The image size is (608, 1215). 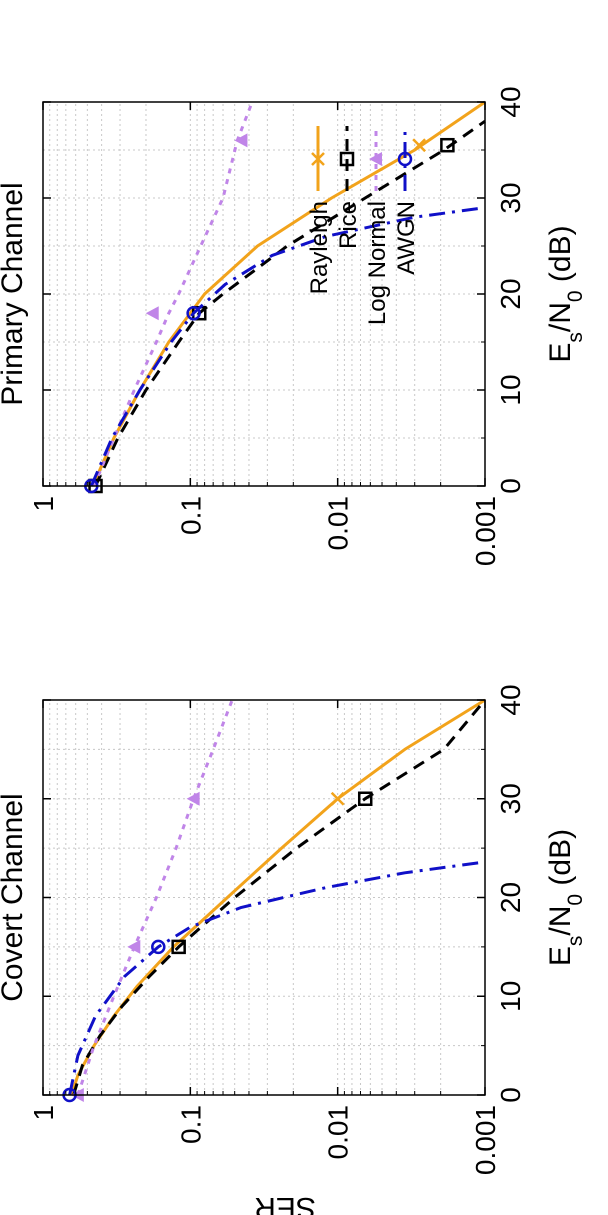 What do you see at coordinates (348, 225) in the screenshot?
I see `legend-label-rice: Rice` at bounding box center [348, 225].